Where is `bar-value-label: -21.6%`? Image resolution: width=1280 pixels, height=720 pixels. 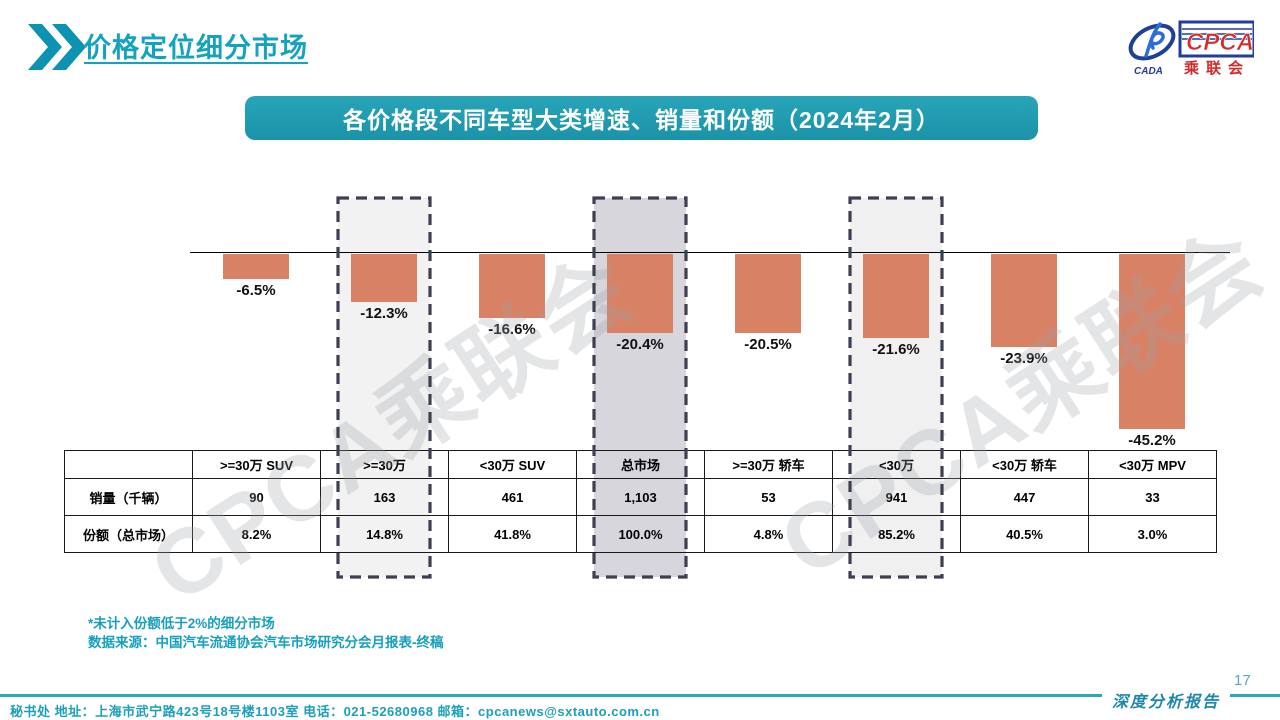
bar-value-label: -21.6% is located at coordinates (896, 349).